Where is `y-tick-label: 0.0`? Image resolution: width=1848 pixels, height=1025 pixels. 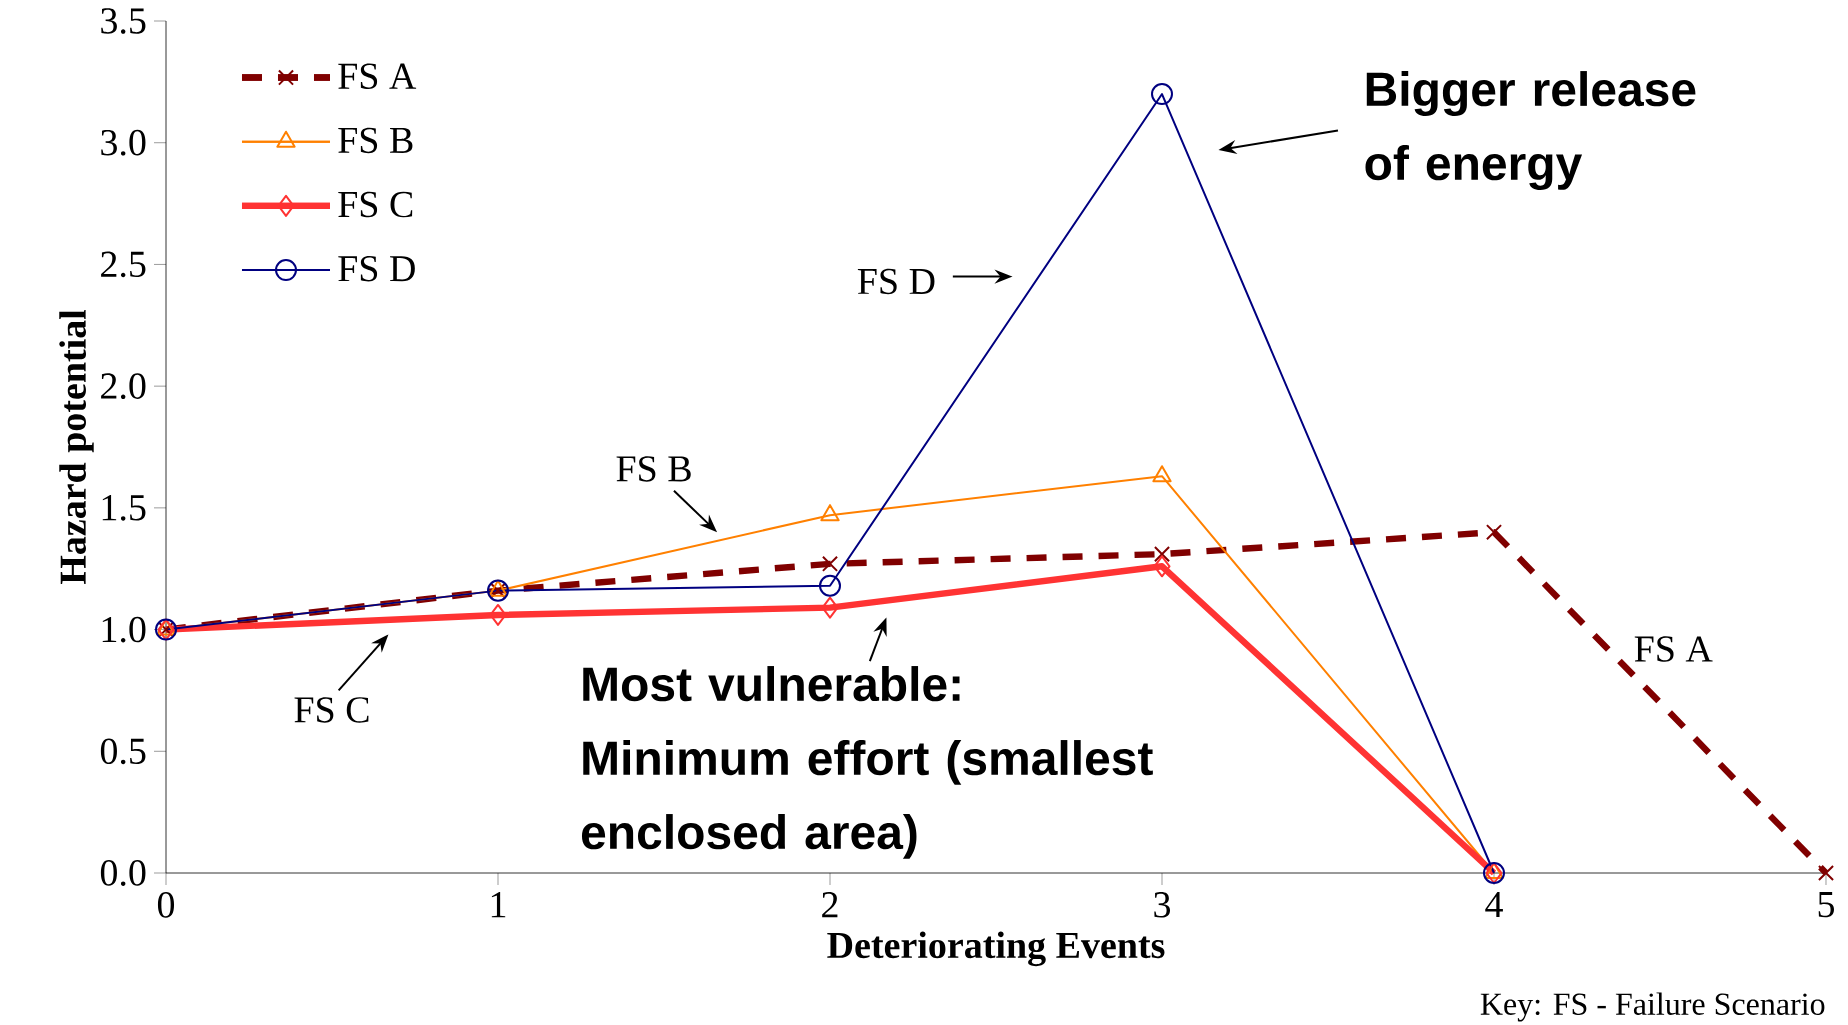 y-tick-label: 0.0 is located at coordinates (123, 873).